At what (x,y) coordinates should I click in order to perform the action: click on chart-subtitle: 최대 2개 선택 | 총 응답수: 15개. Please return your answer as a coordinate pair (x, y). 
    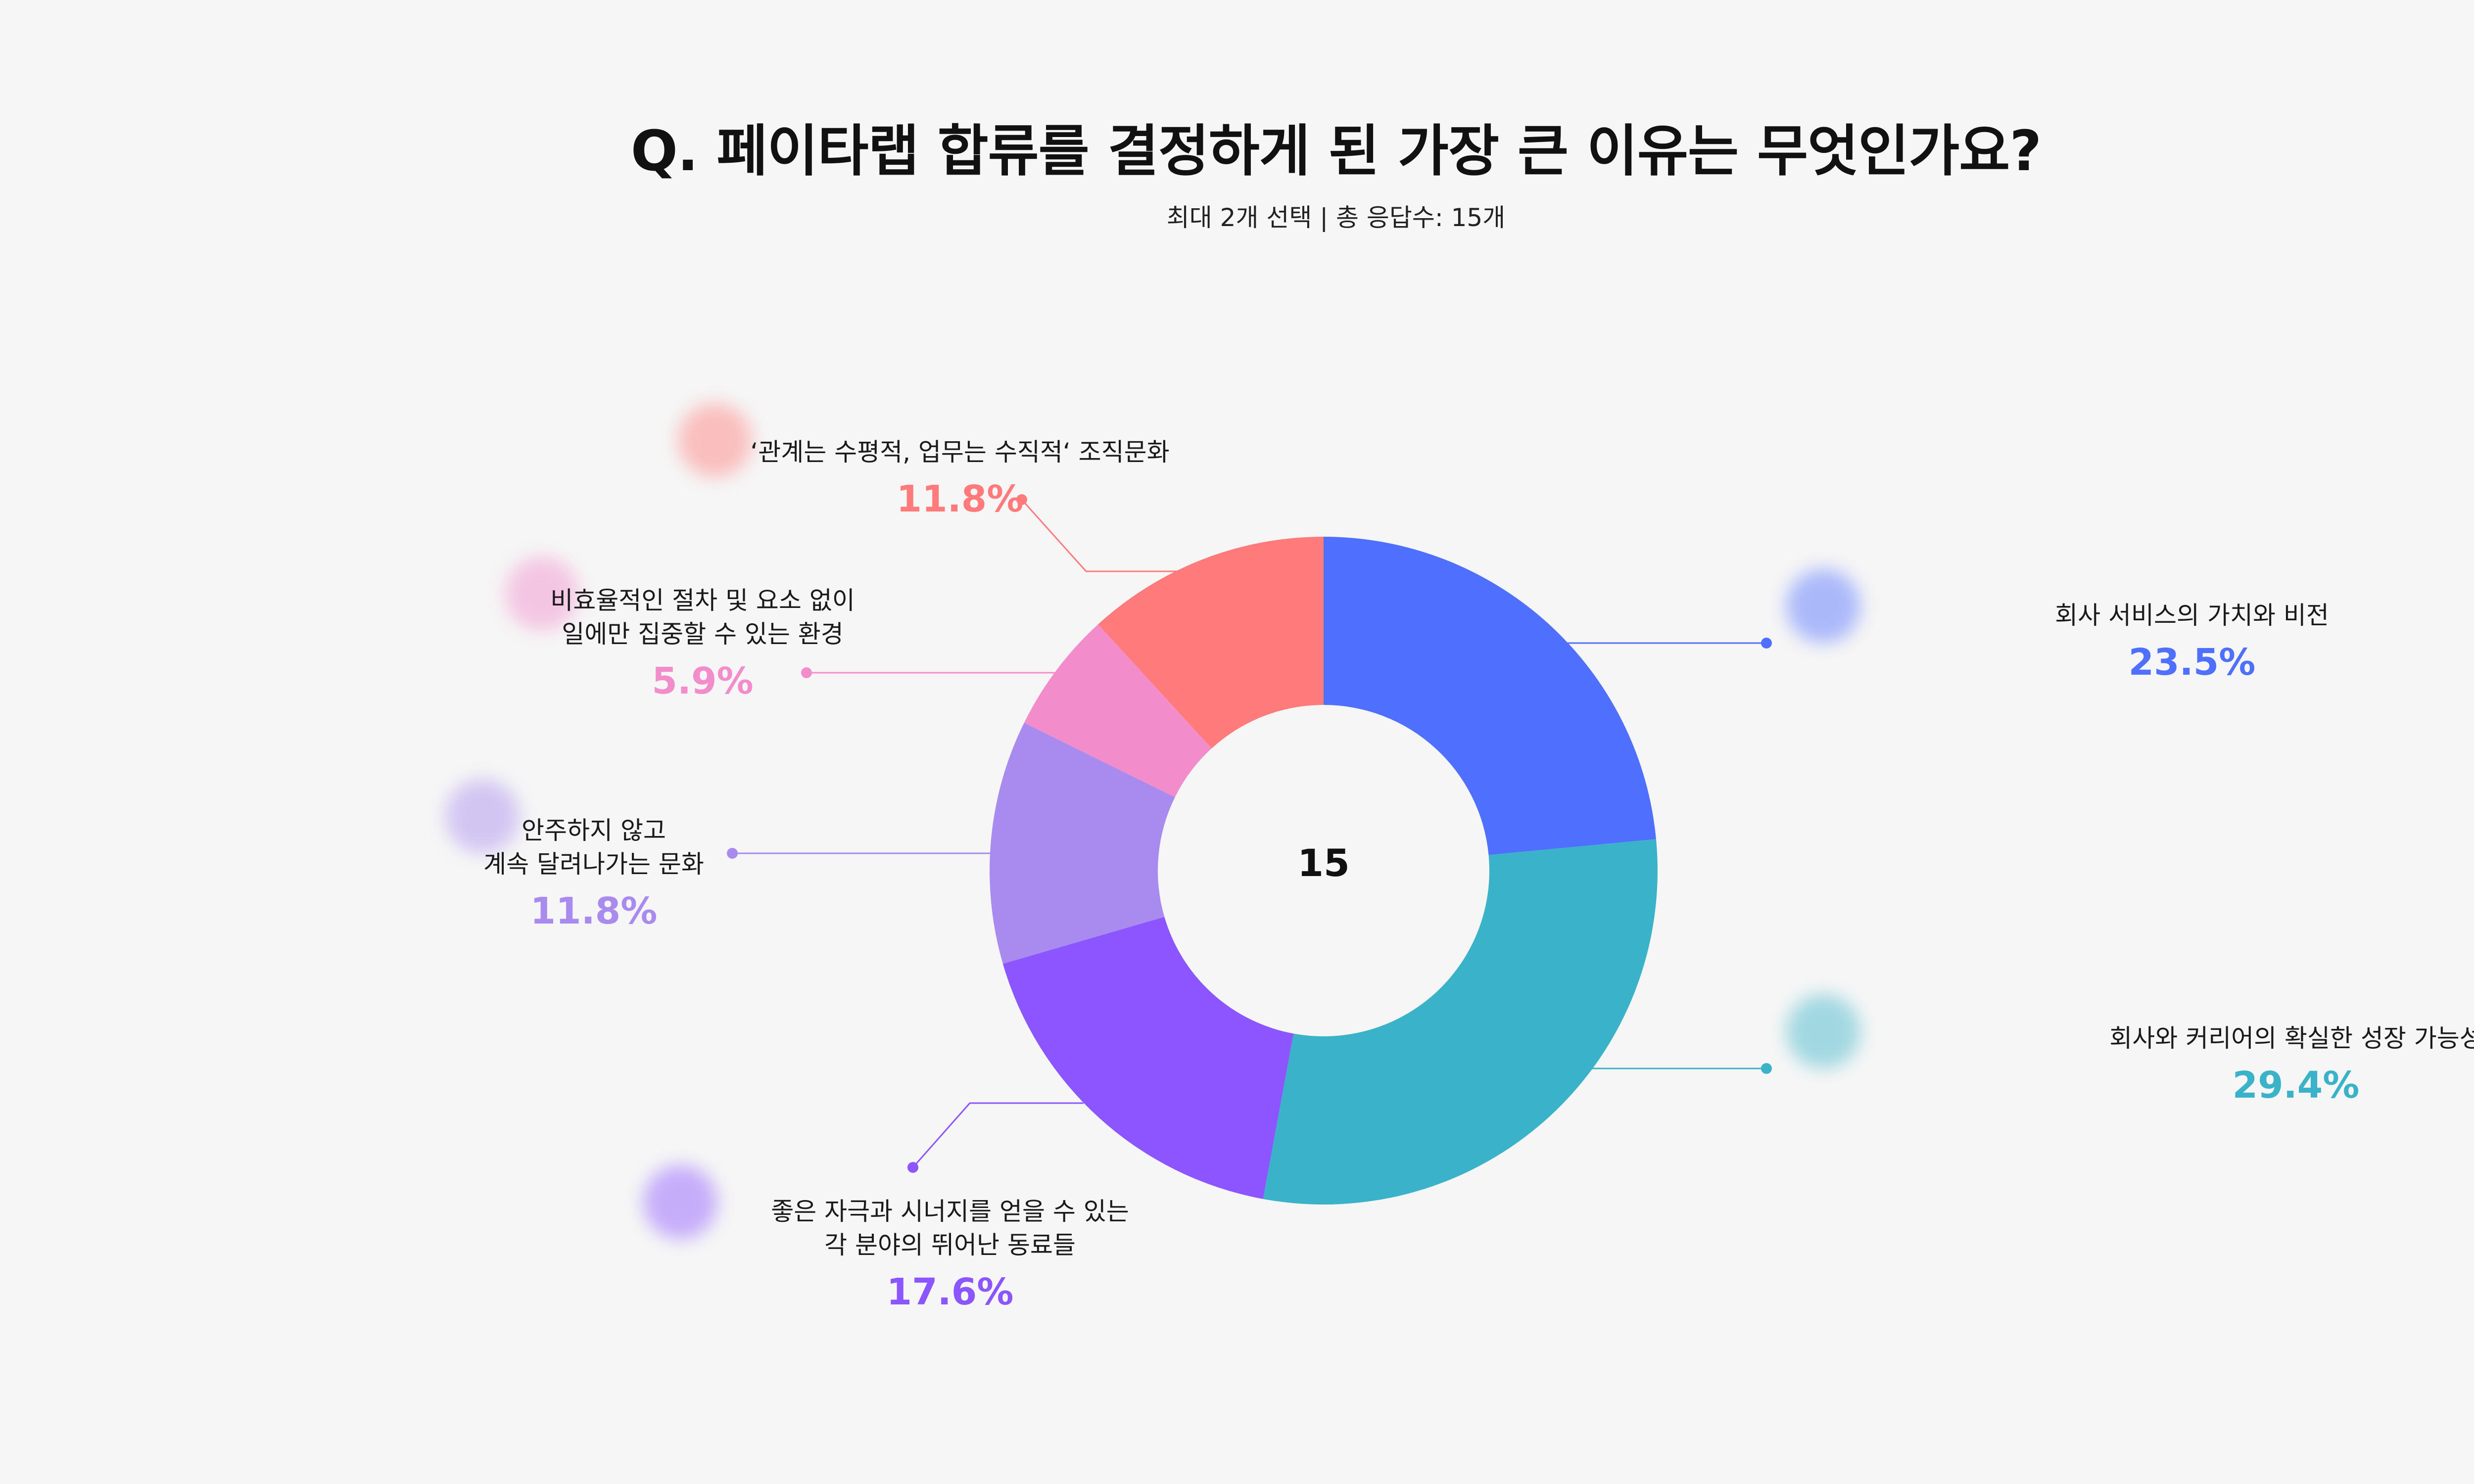
    Looking at the image, I should click on (1336, 217).